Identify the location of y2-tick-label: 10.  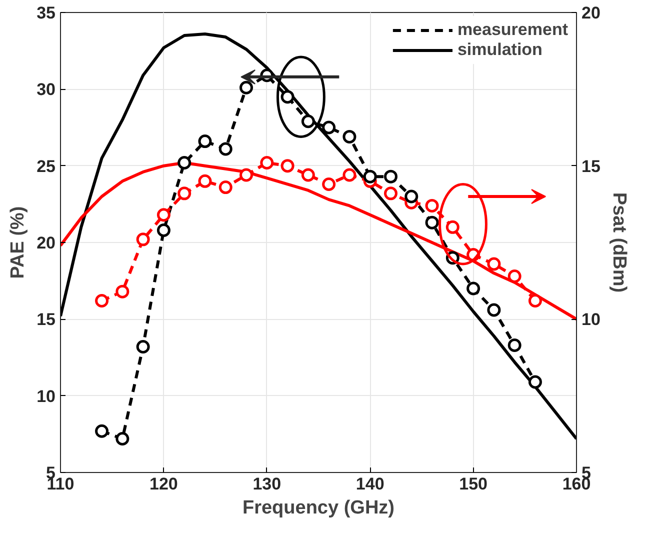
(591, 320).